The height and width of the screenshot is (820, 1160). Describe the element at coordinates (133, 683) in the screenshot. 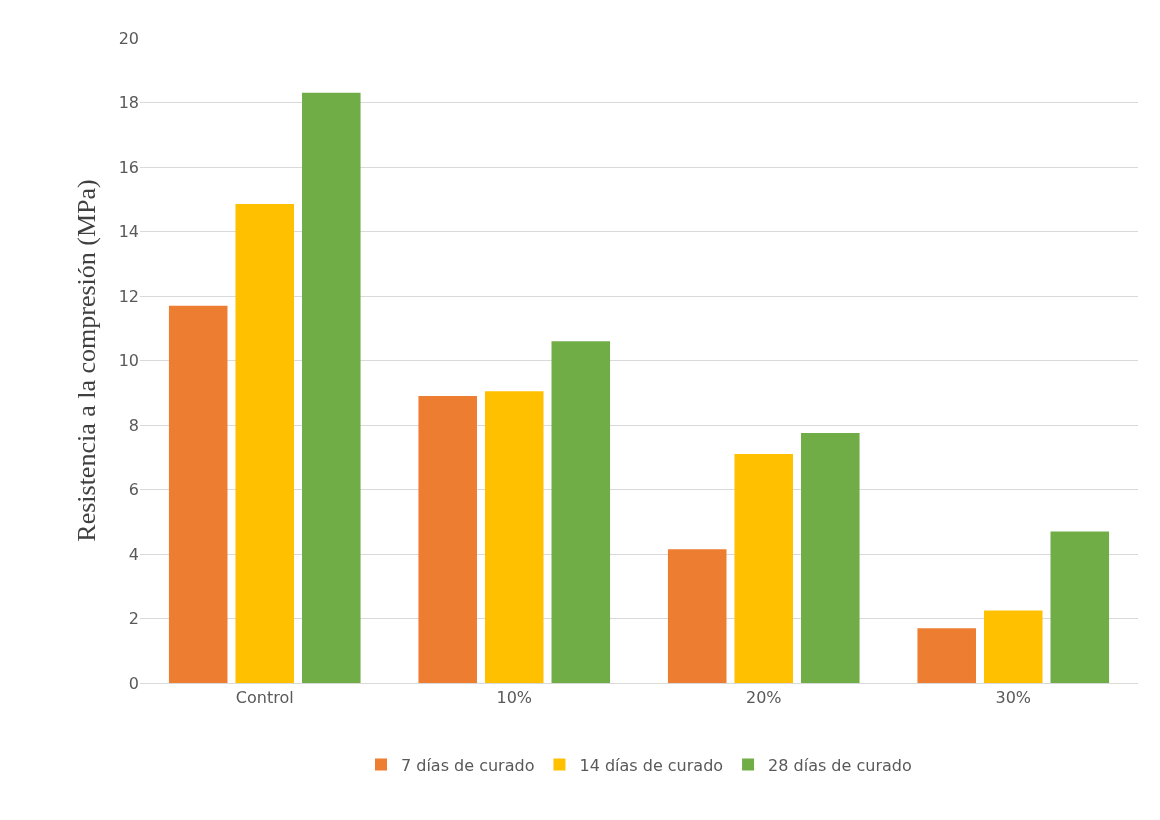

I see `y-tick-label: 0` at that location.